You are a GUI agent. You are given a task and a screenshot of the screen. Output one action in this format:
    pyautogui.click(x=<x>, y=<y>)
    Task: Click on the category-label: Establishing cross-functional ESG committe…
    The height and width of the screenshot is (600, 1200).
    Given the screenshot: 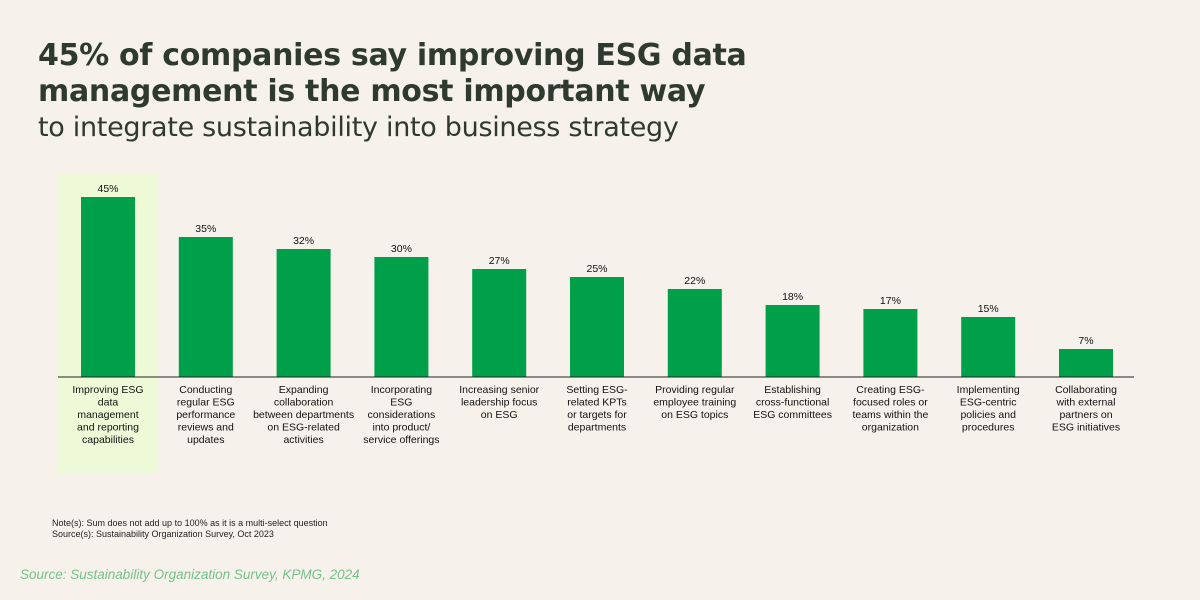 What is the action you would take?
    pyautogui.click(x=792, y=402)
    